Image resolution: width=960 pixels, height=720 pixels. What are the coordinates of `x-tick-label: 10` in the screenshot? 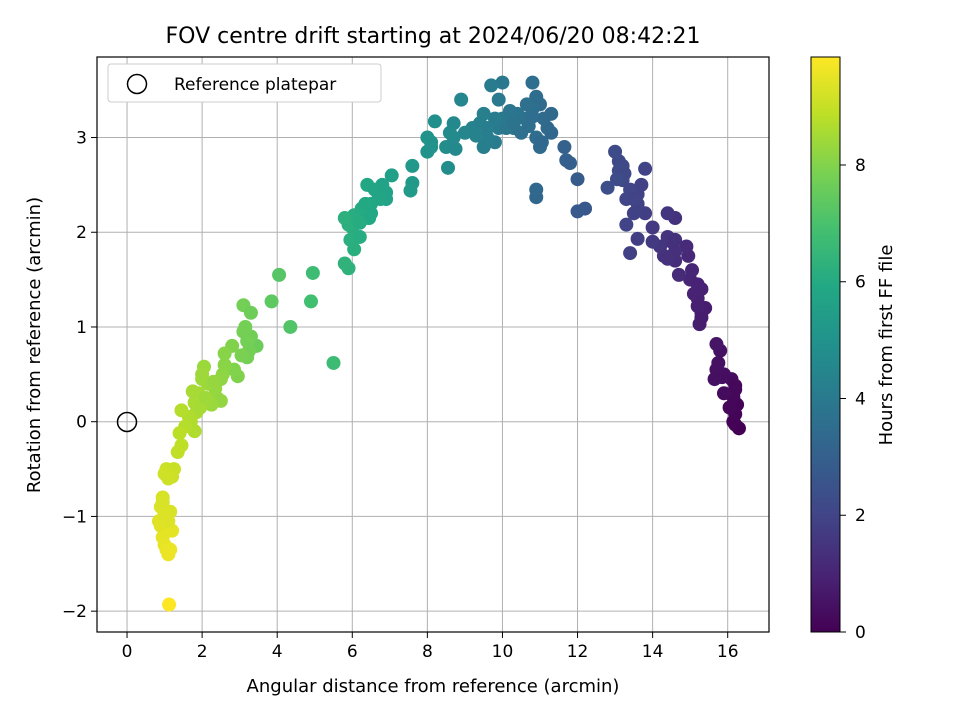 It's located at (503, 652).